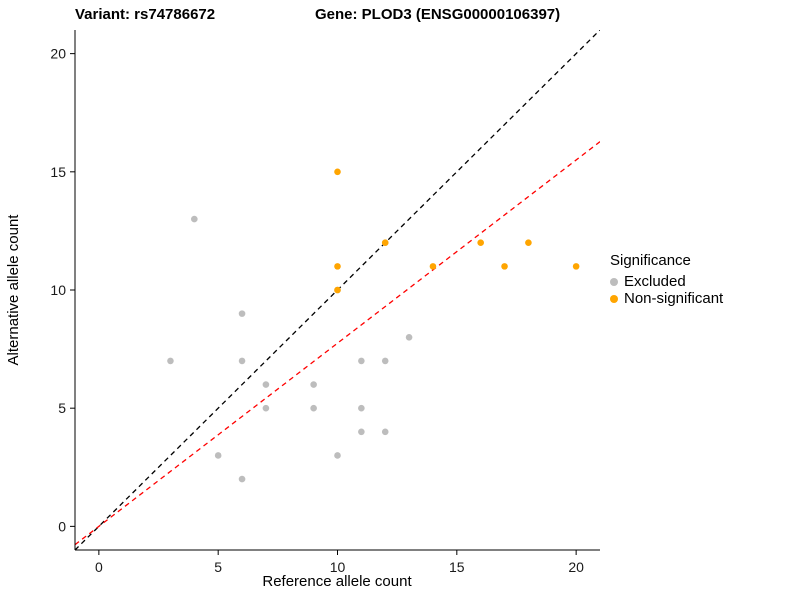  I want to click on non-significant-dot-icon, so click(614, 298).